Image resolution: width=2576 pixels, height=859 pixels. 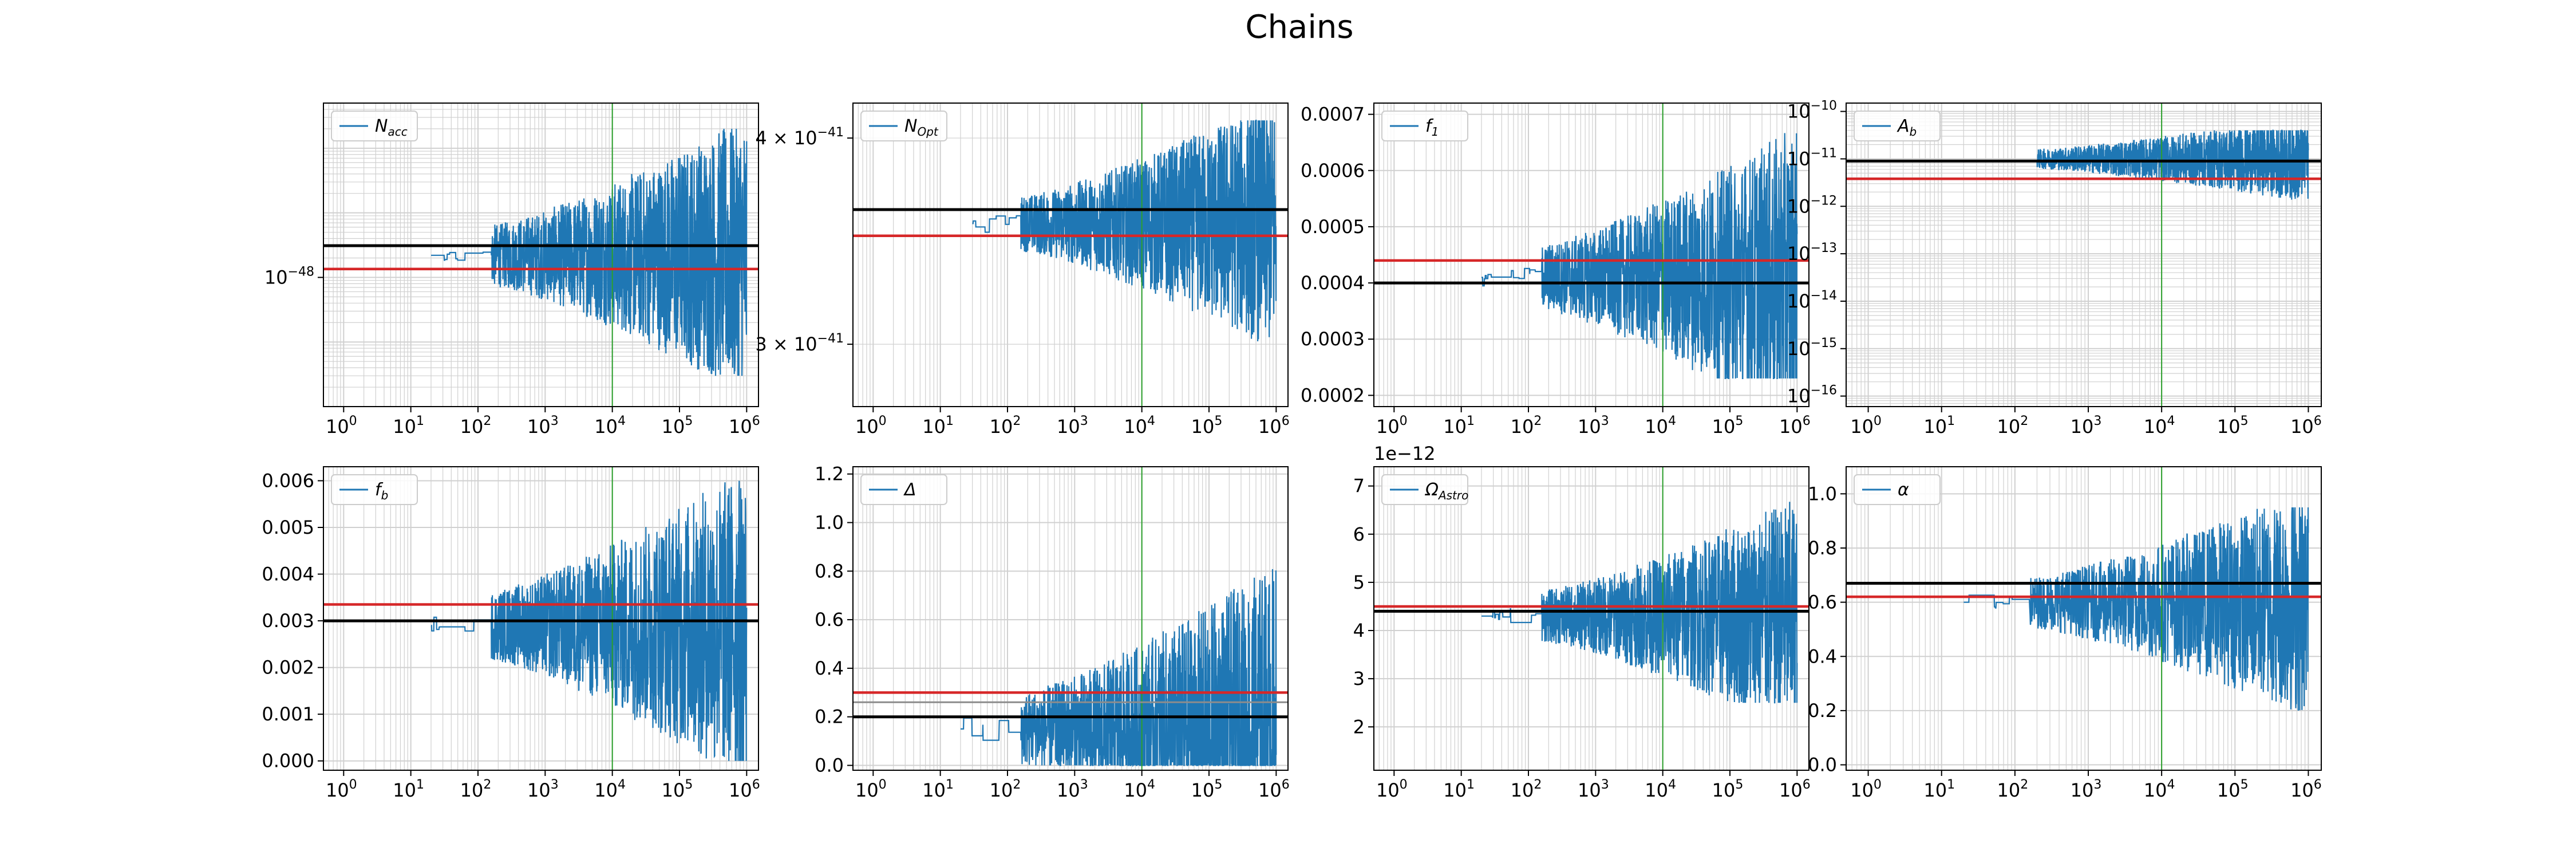 What do you see at coordinates (1903, 490) in the screenshot?
I see `legend-label: α` at bounding box center [1903, 490].